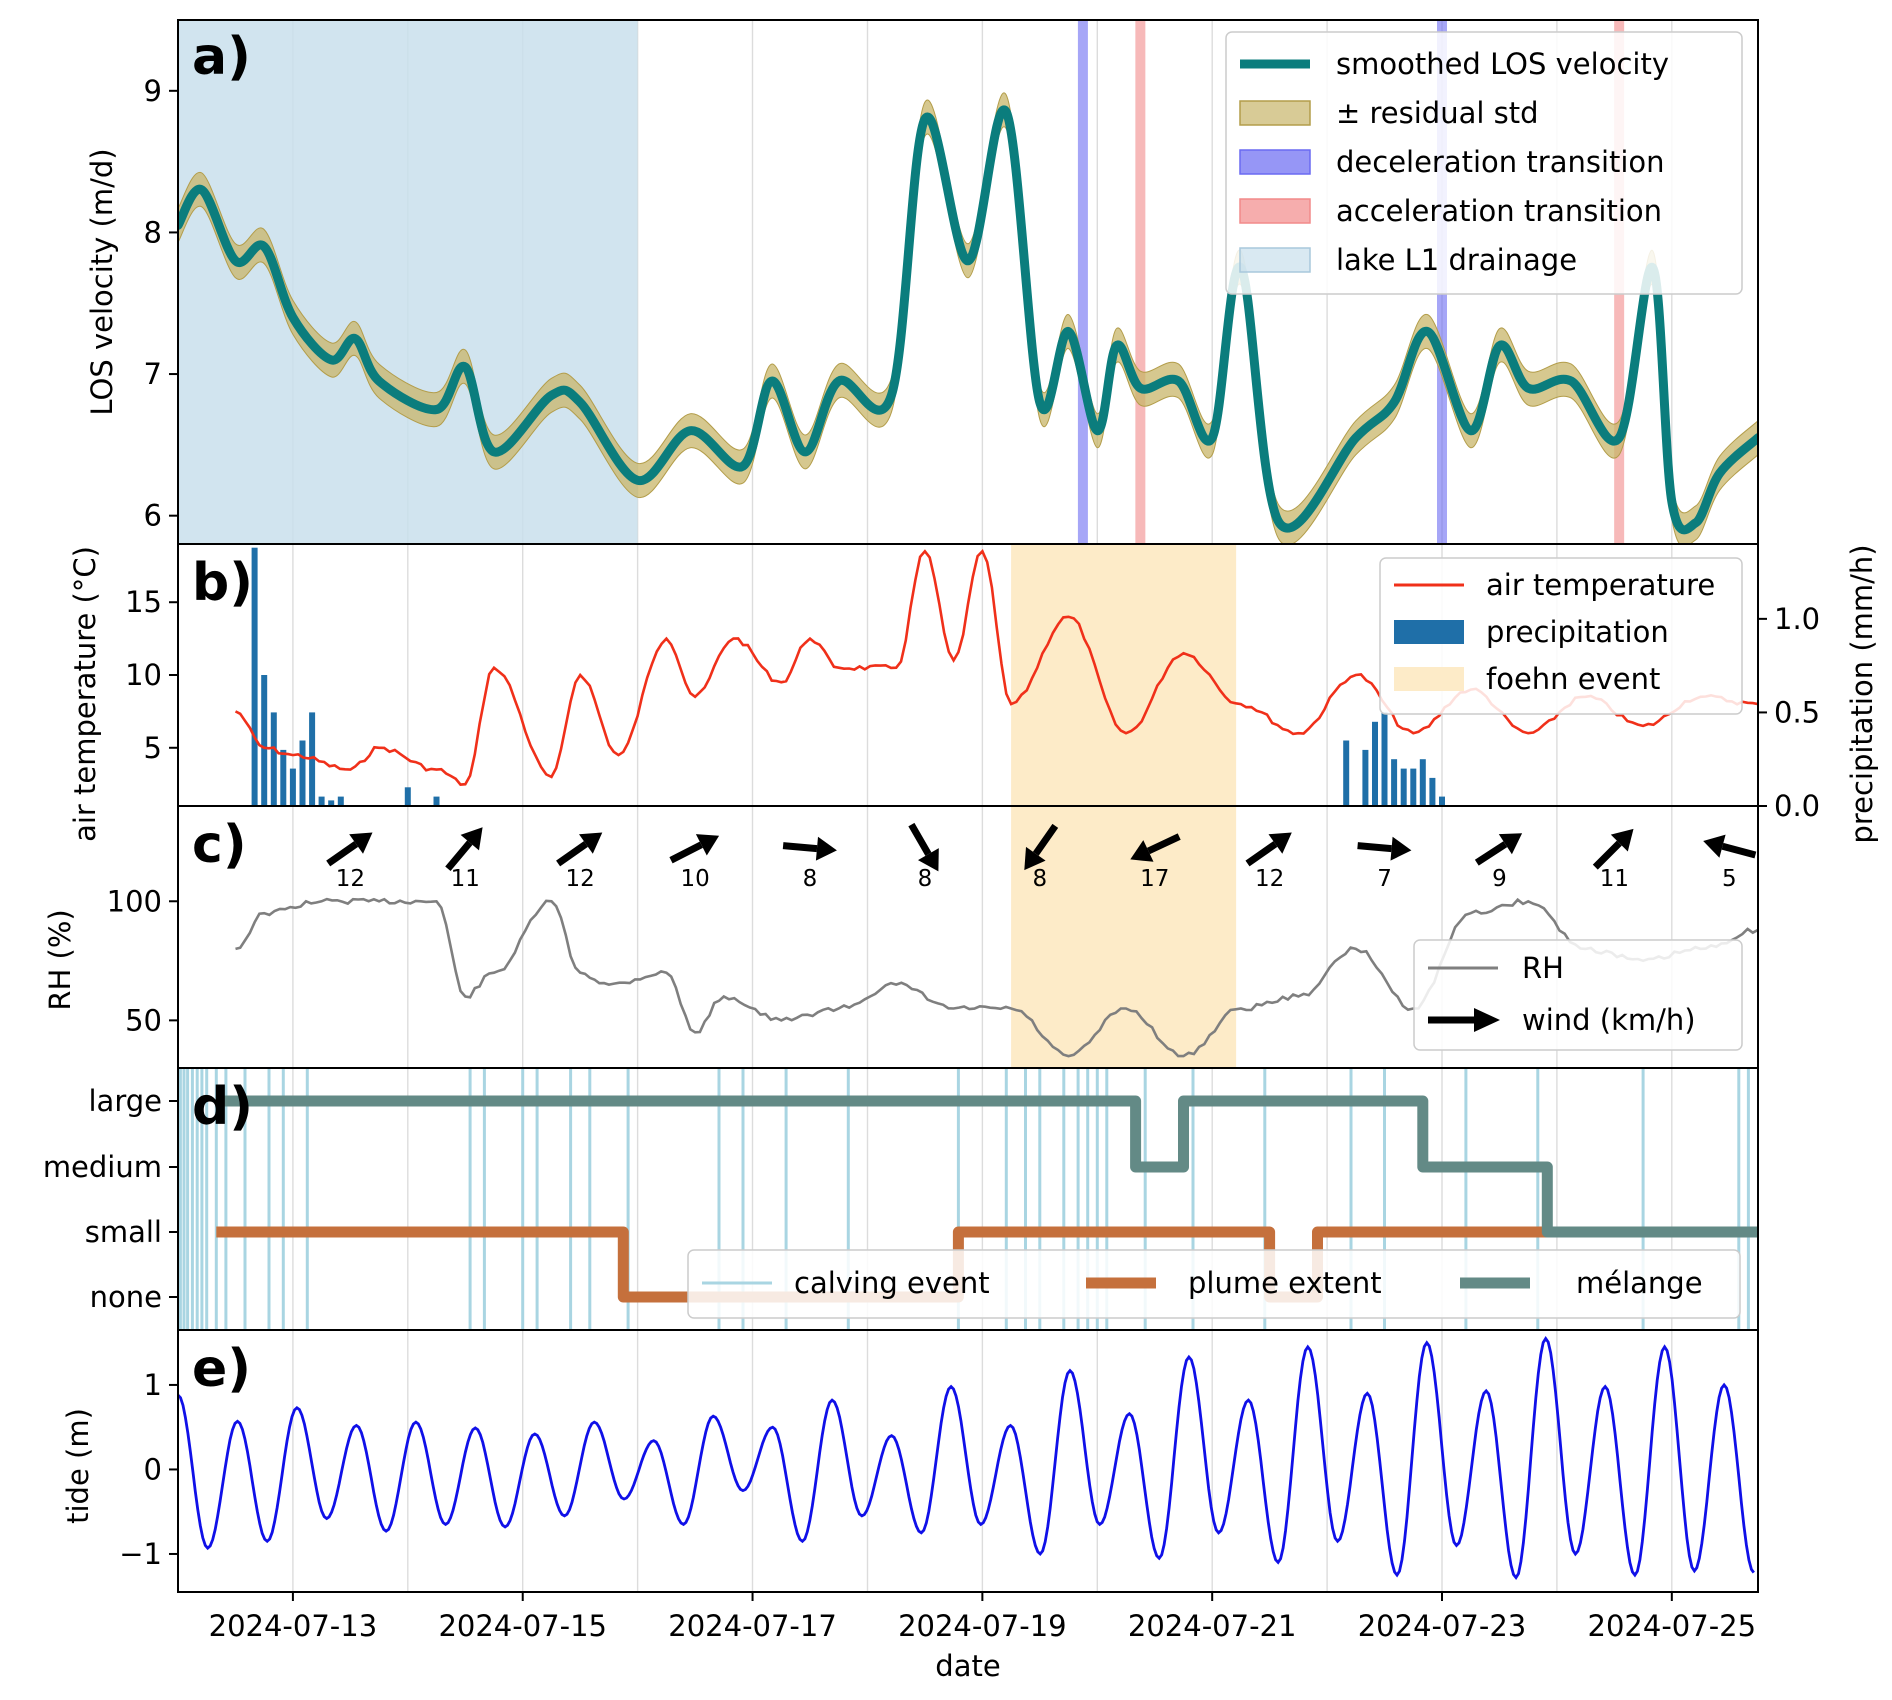  What do you see at coordinates (221, 1369) in the screenshot?
I see `panel-e-label: e)` at bounding box center [221, 1369].